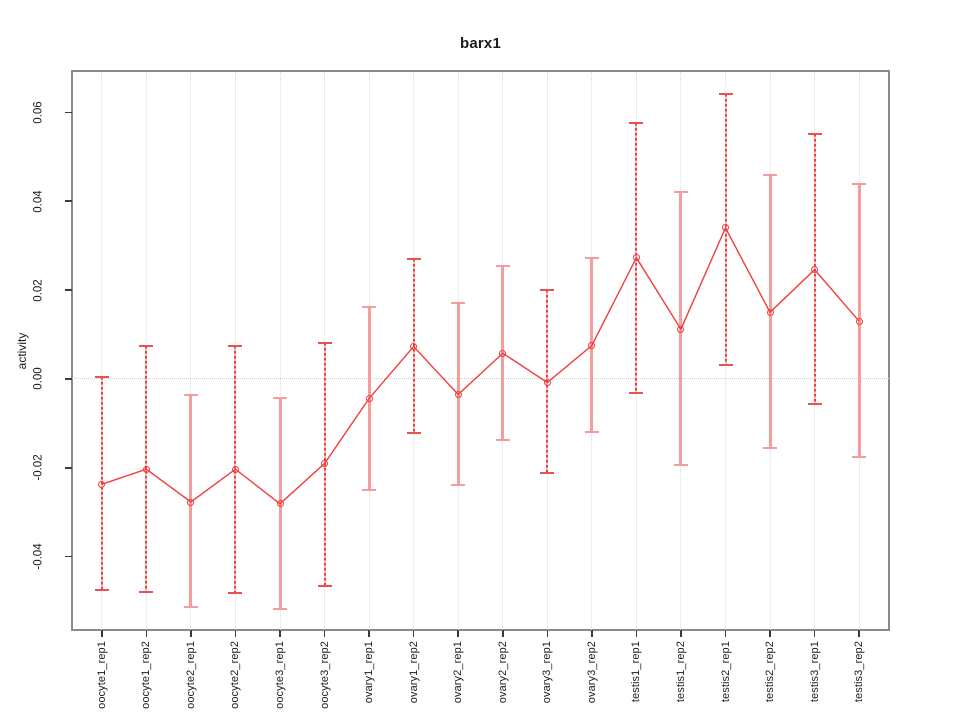 This screenshot has height=720, width=960. I want to click on x-tick-label: ovary1_rep1, so click(369, 672).